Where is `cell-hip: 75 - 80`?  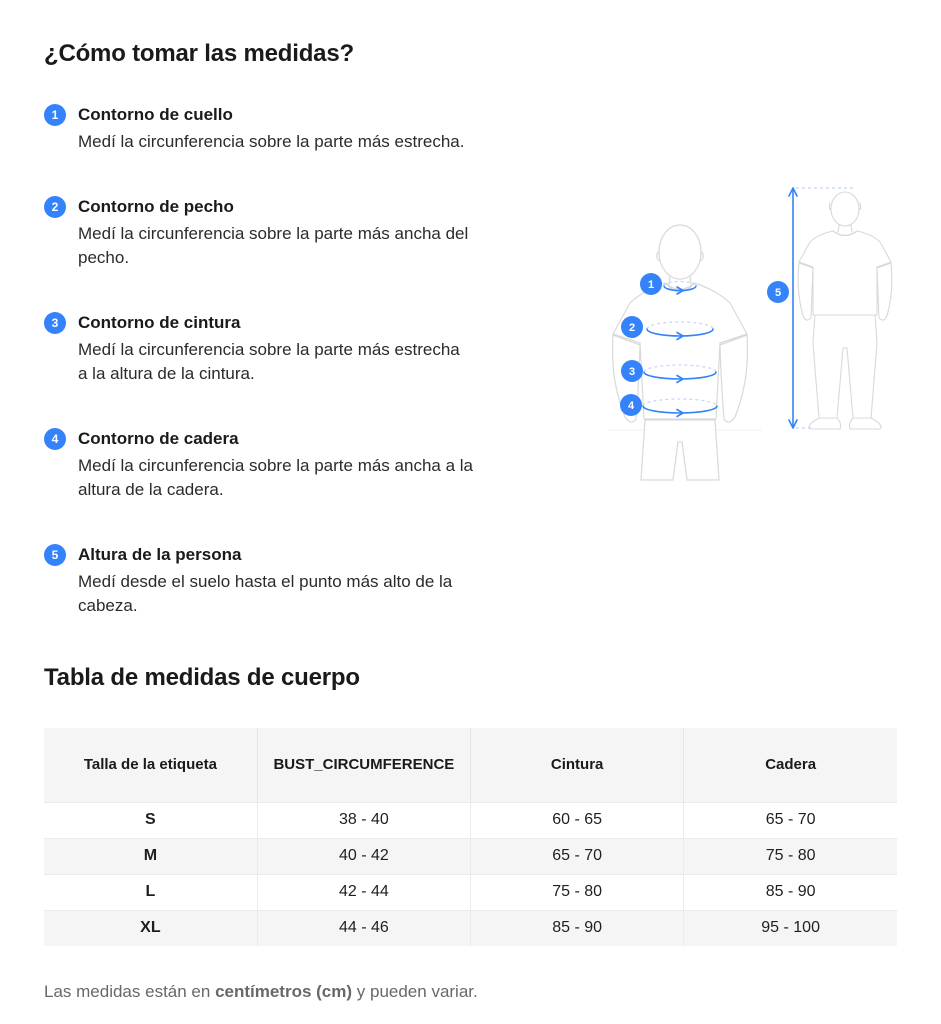 cell-hip: 75 - 80 is located at coordinates (790, 855).